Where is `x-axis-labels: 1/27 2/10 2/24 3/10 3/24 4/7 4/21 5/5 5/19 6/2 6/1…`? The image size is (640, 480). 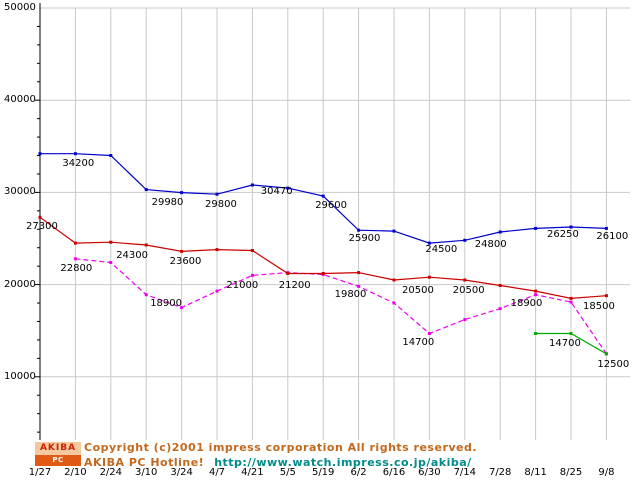
x-axis-labels: 1/27 2/10 2/24 3/10 3/24 4/7 4/21 5/5 5/19 6/2 6/1… is located at coordinates (320, 474).